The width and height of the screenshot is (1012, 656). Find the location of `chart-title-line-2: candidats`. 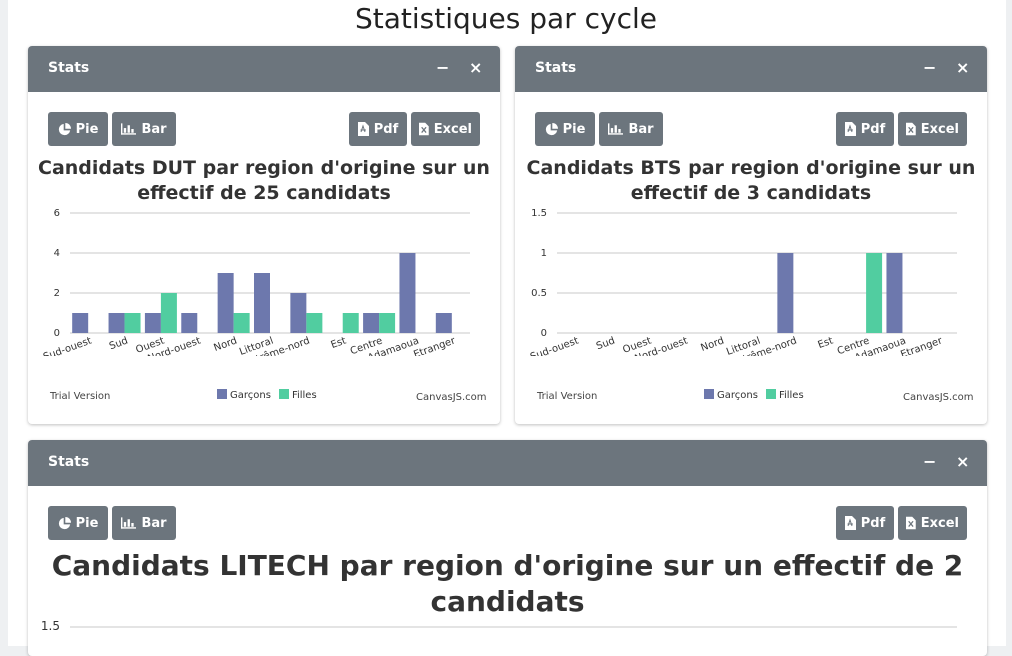

chart-title-line-2: candidats is located at coordinates (507, 601).